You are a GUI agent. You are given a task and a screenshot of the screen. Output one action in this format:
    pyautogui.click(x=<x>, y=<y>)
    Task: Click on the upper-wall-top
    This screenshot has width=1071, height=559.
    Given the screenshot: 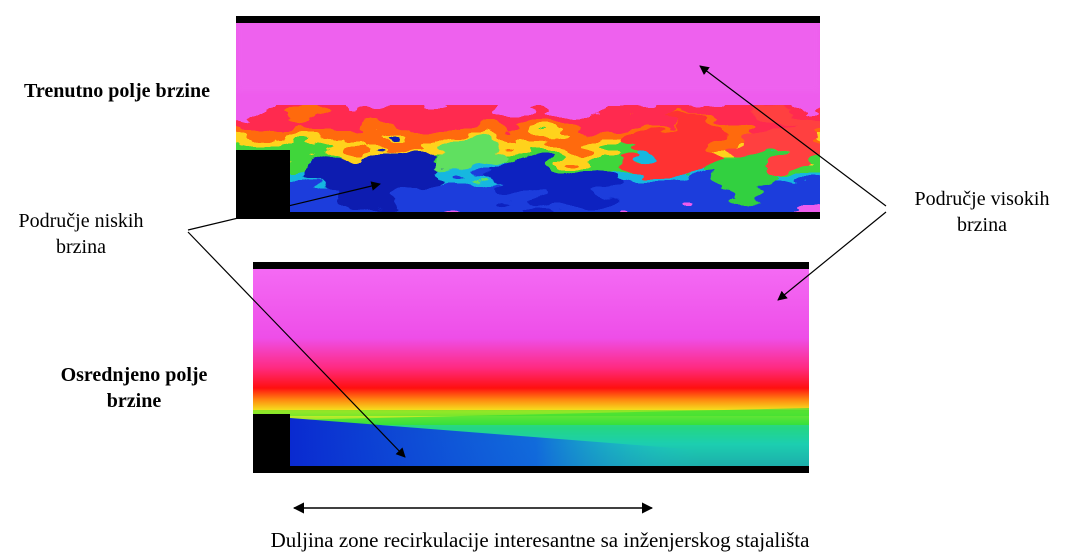 What is the action you would take?
    pyautogui.click(x=528, y=19)
    